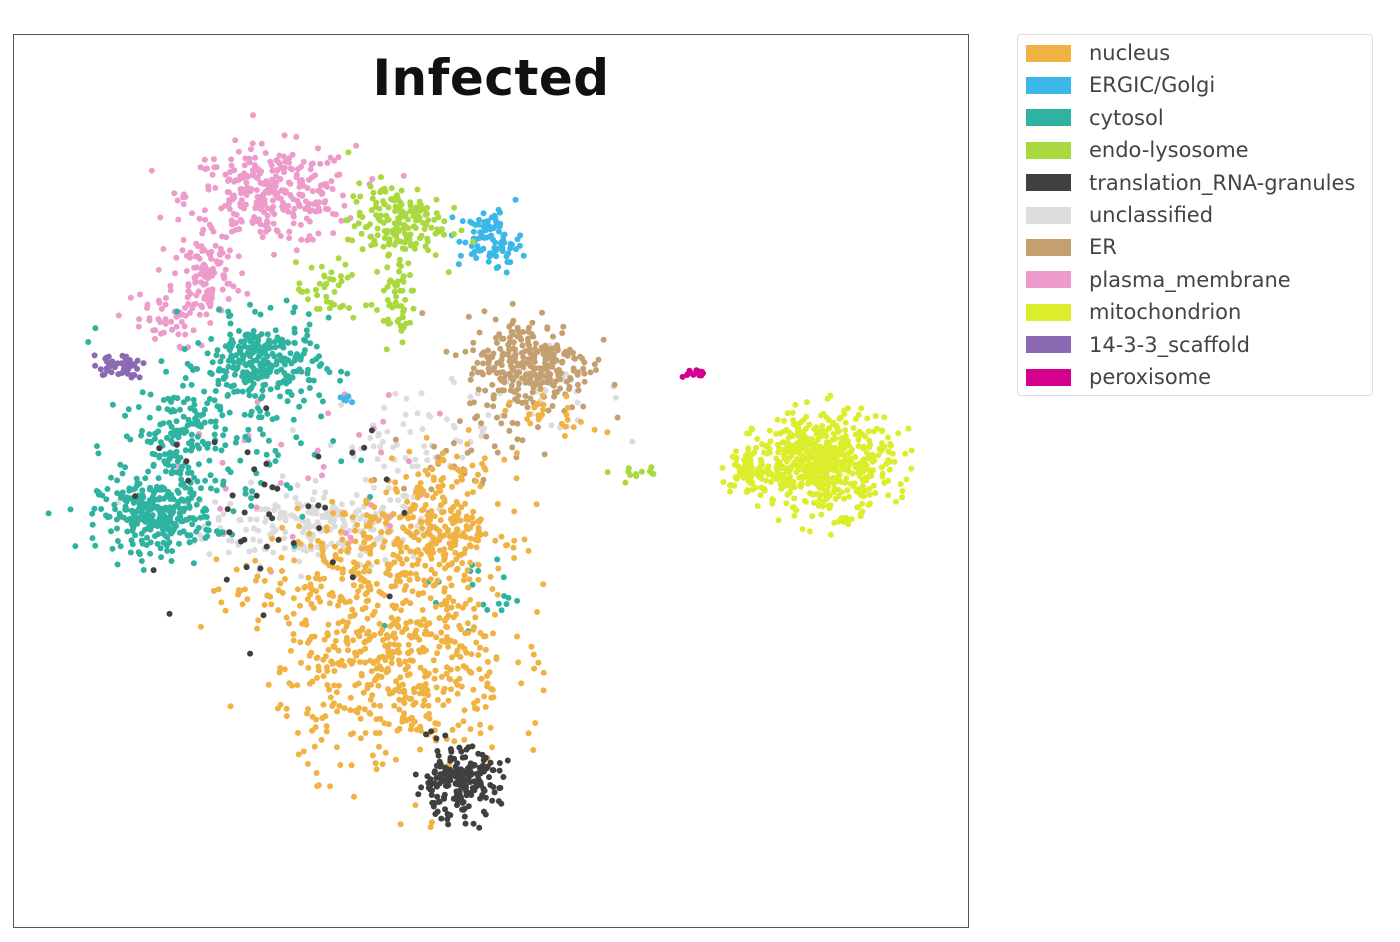 The image size is (1400, 942). I want to click on legend-item: unclassified, so click(1119, 215).